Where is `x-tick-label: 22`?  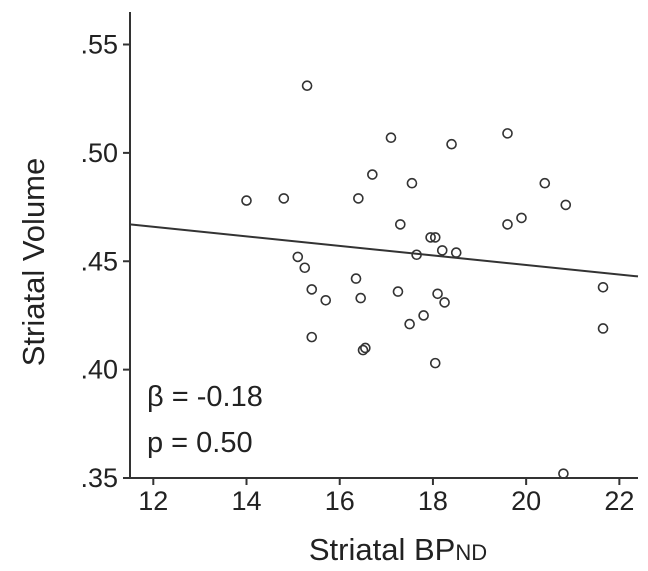 x-tick-label: 22 is located at coordinates (619, 501).